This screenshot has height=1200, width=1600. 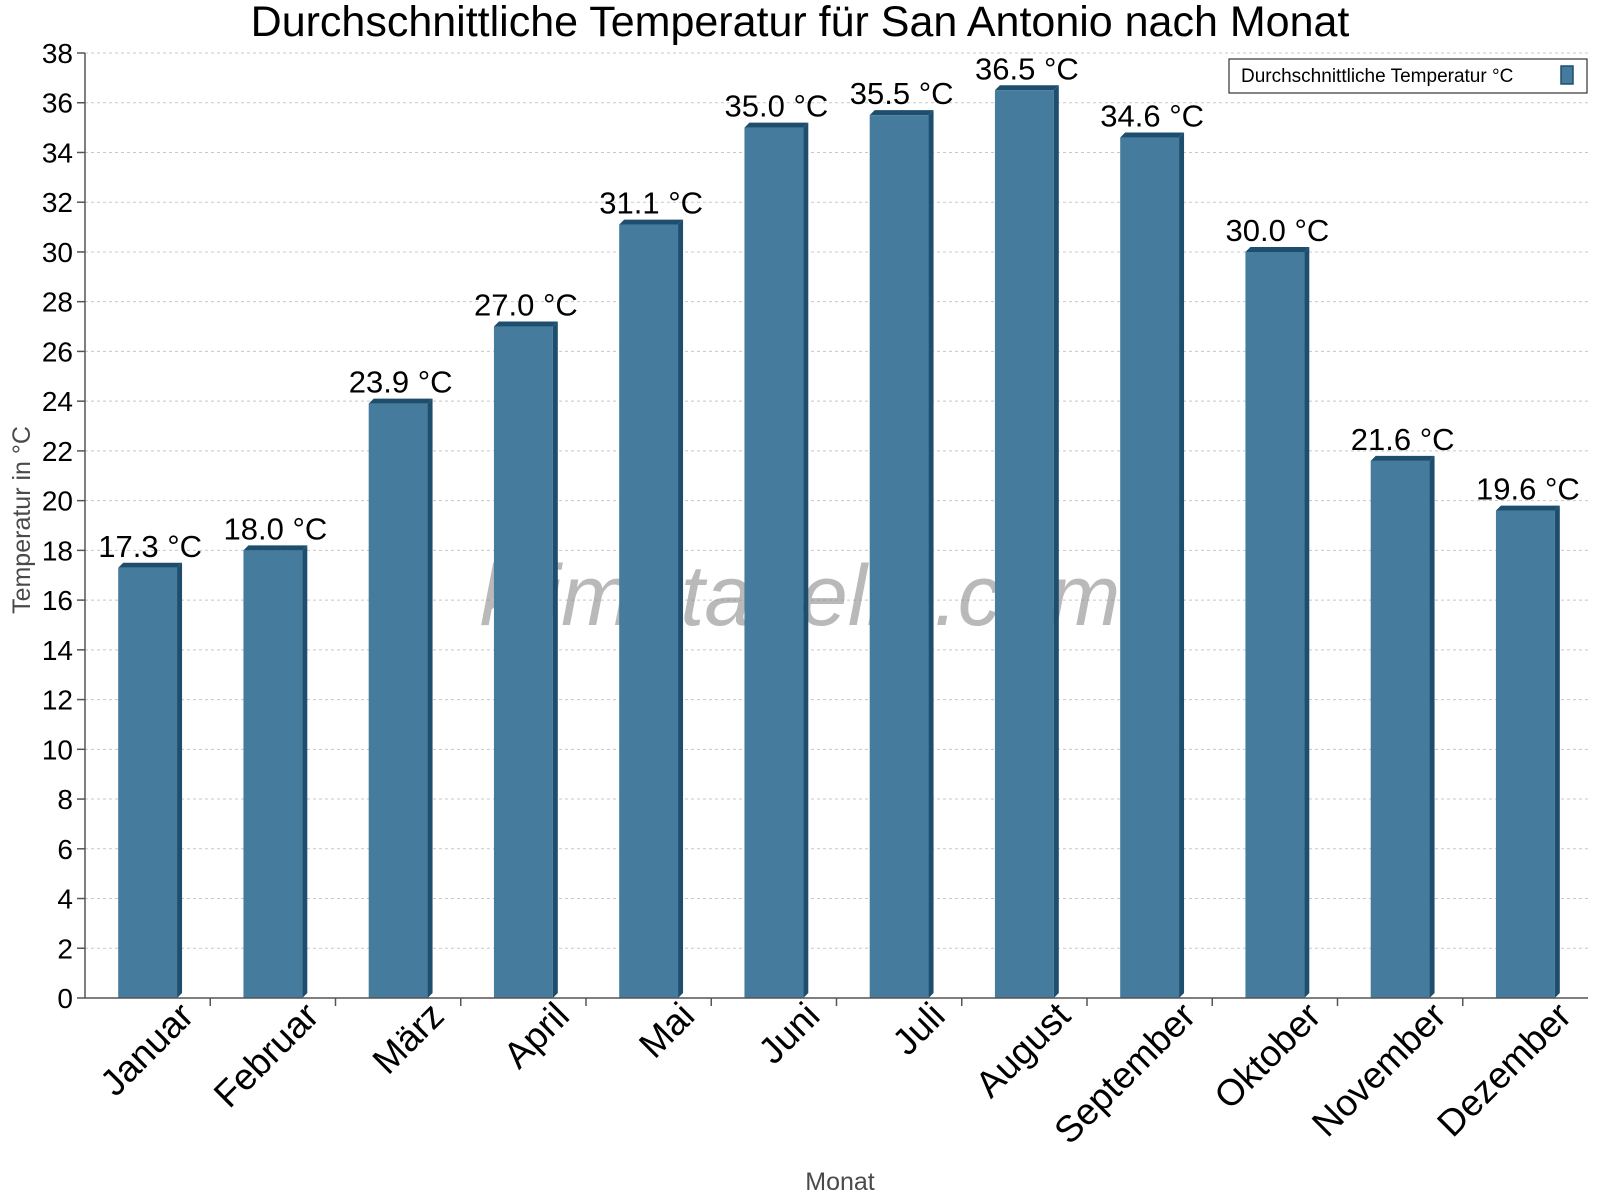 I want to click on y-tick-label: 14, so click(x=57, y=650).